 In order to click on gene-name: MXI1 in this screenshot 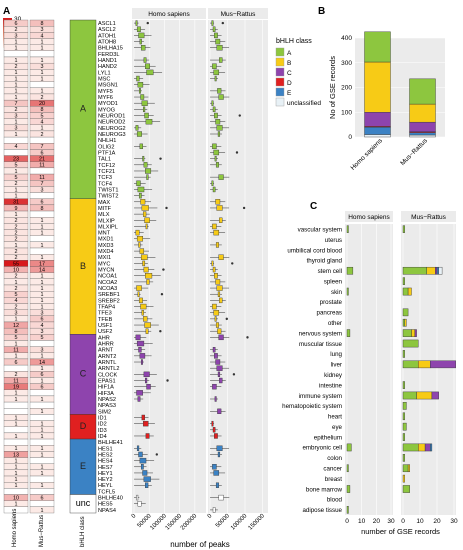, I will do `click(104, 258)`.